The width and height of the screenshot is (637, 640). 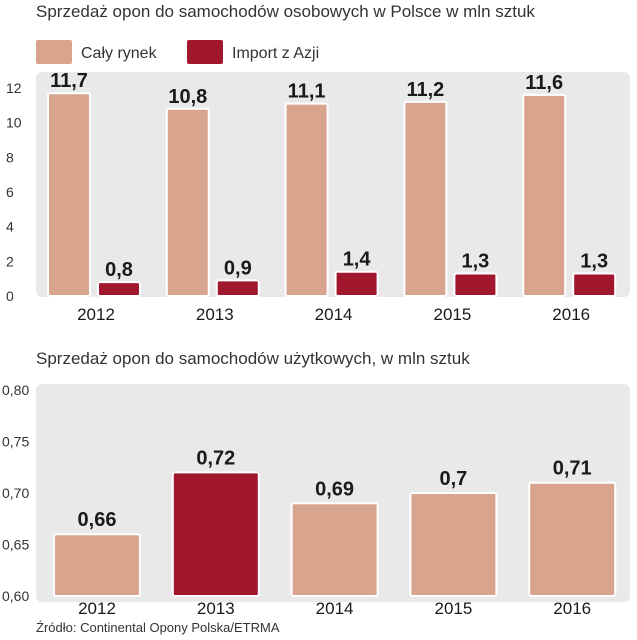 I want to click on chart-1-xtick-2012: 2012, so click(x=96, y=314).